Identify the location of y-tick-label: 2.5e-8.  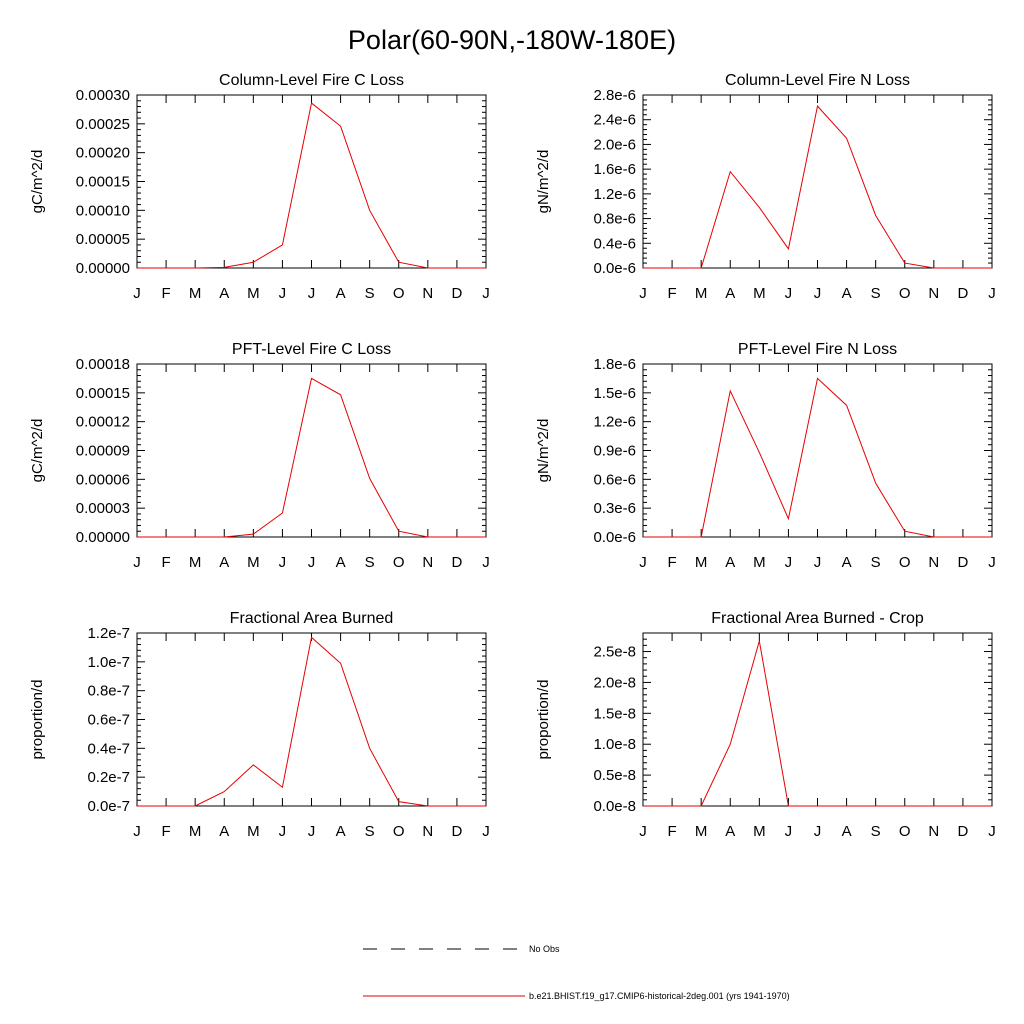
(614, 652).